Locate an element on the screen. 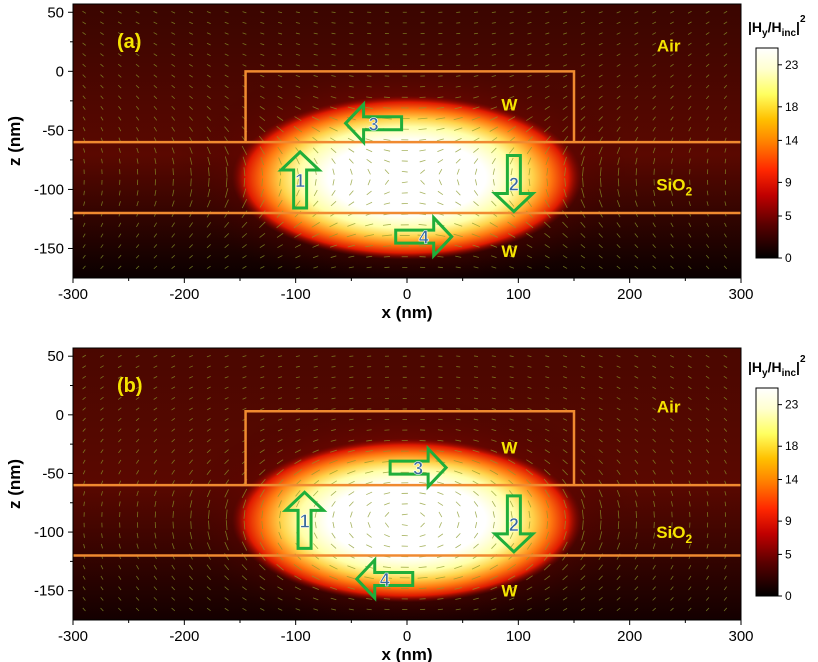 The width and height of the screenshot is (818, 662). current-arrow-label: 4 is located at coordinates (424, 238).